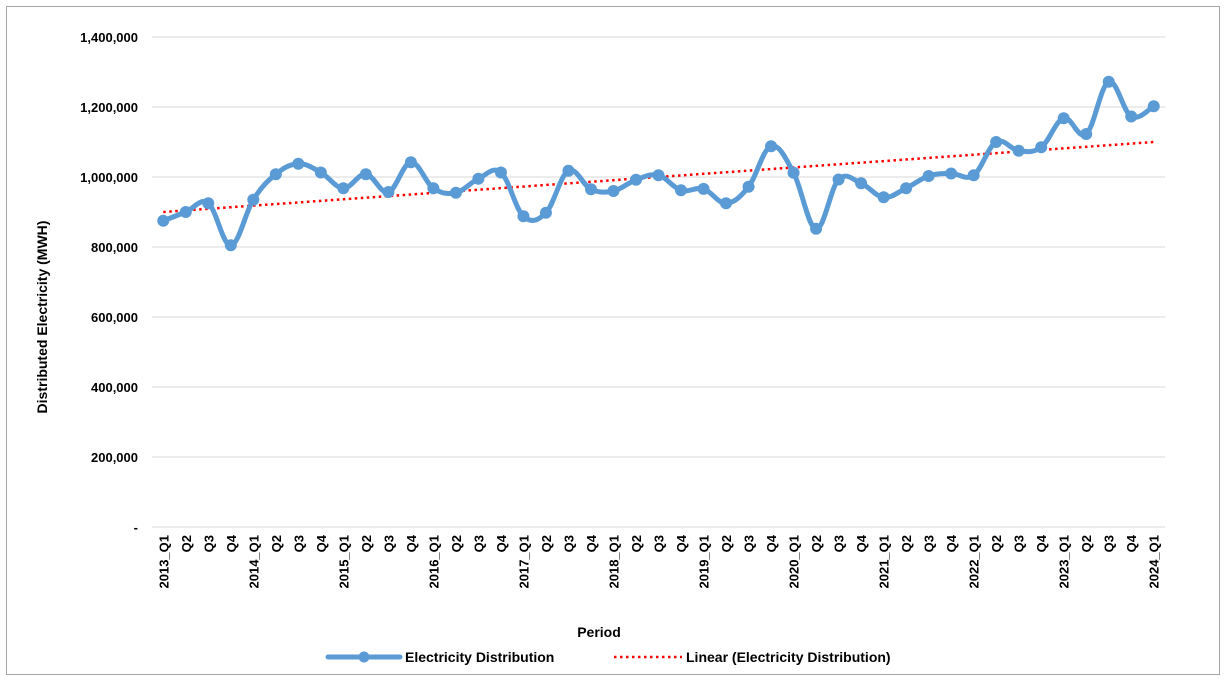  Describe the element at coordinates (599, 632) in the screenshot. I see `x-axis-title: Period` at that location.